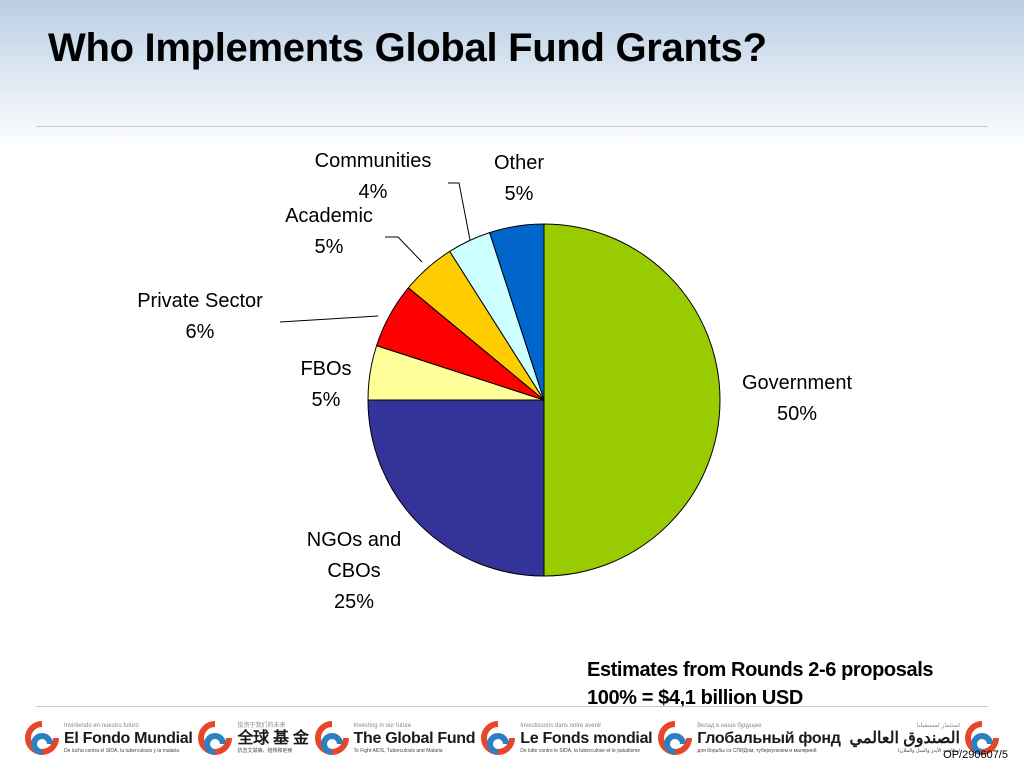 The width and height of the screenshot is (1024, 768). What do you see at coordinates (407, 48) in the screenshot?
I see `page-title: Who Implements Global Fund Grants?` at bounding box center [407, 48].